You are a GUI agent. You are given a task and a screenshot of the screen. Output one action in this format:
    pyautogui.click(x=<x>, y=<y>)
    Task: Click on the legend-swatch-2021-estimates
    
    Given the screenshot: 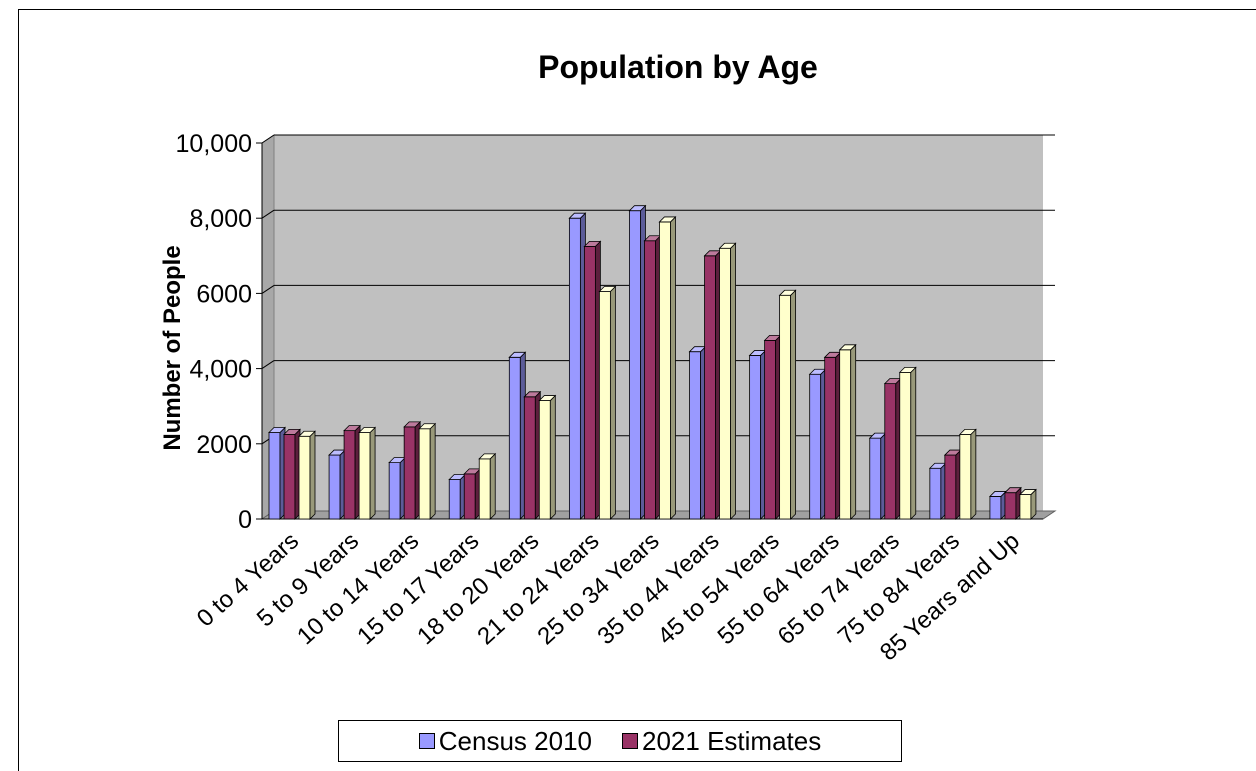 What is the action you would take?
    pyautogui.click(x=630, y=741)
    